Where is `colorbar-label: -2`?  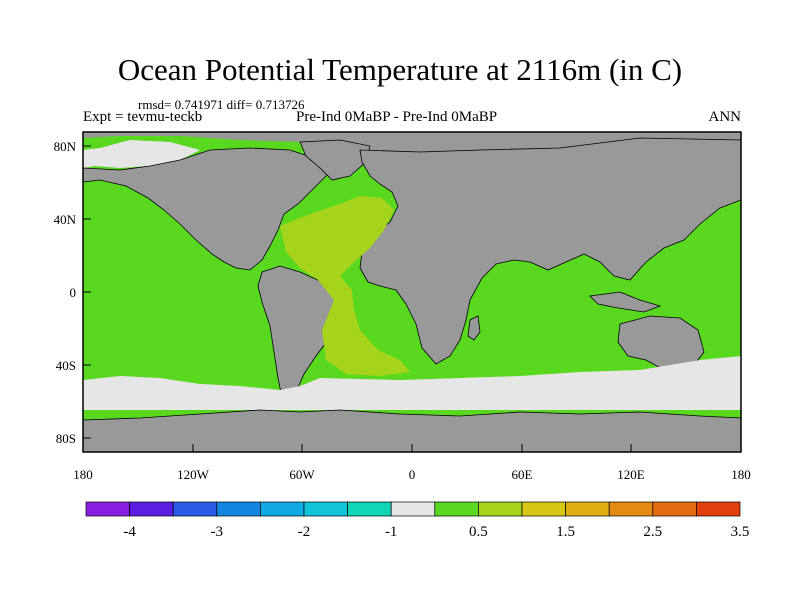 colorbar-label: -2 is located at coordinates (304, 532).